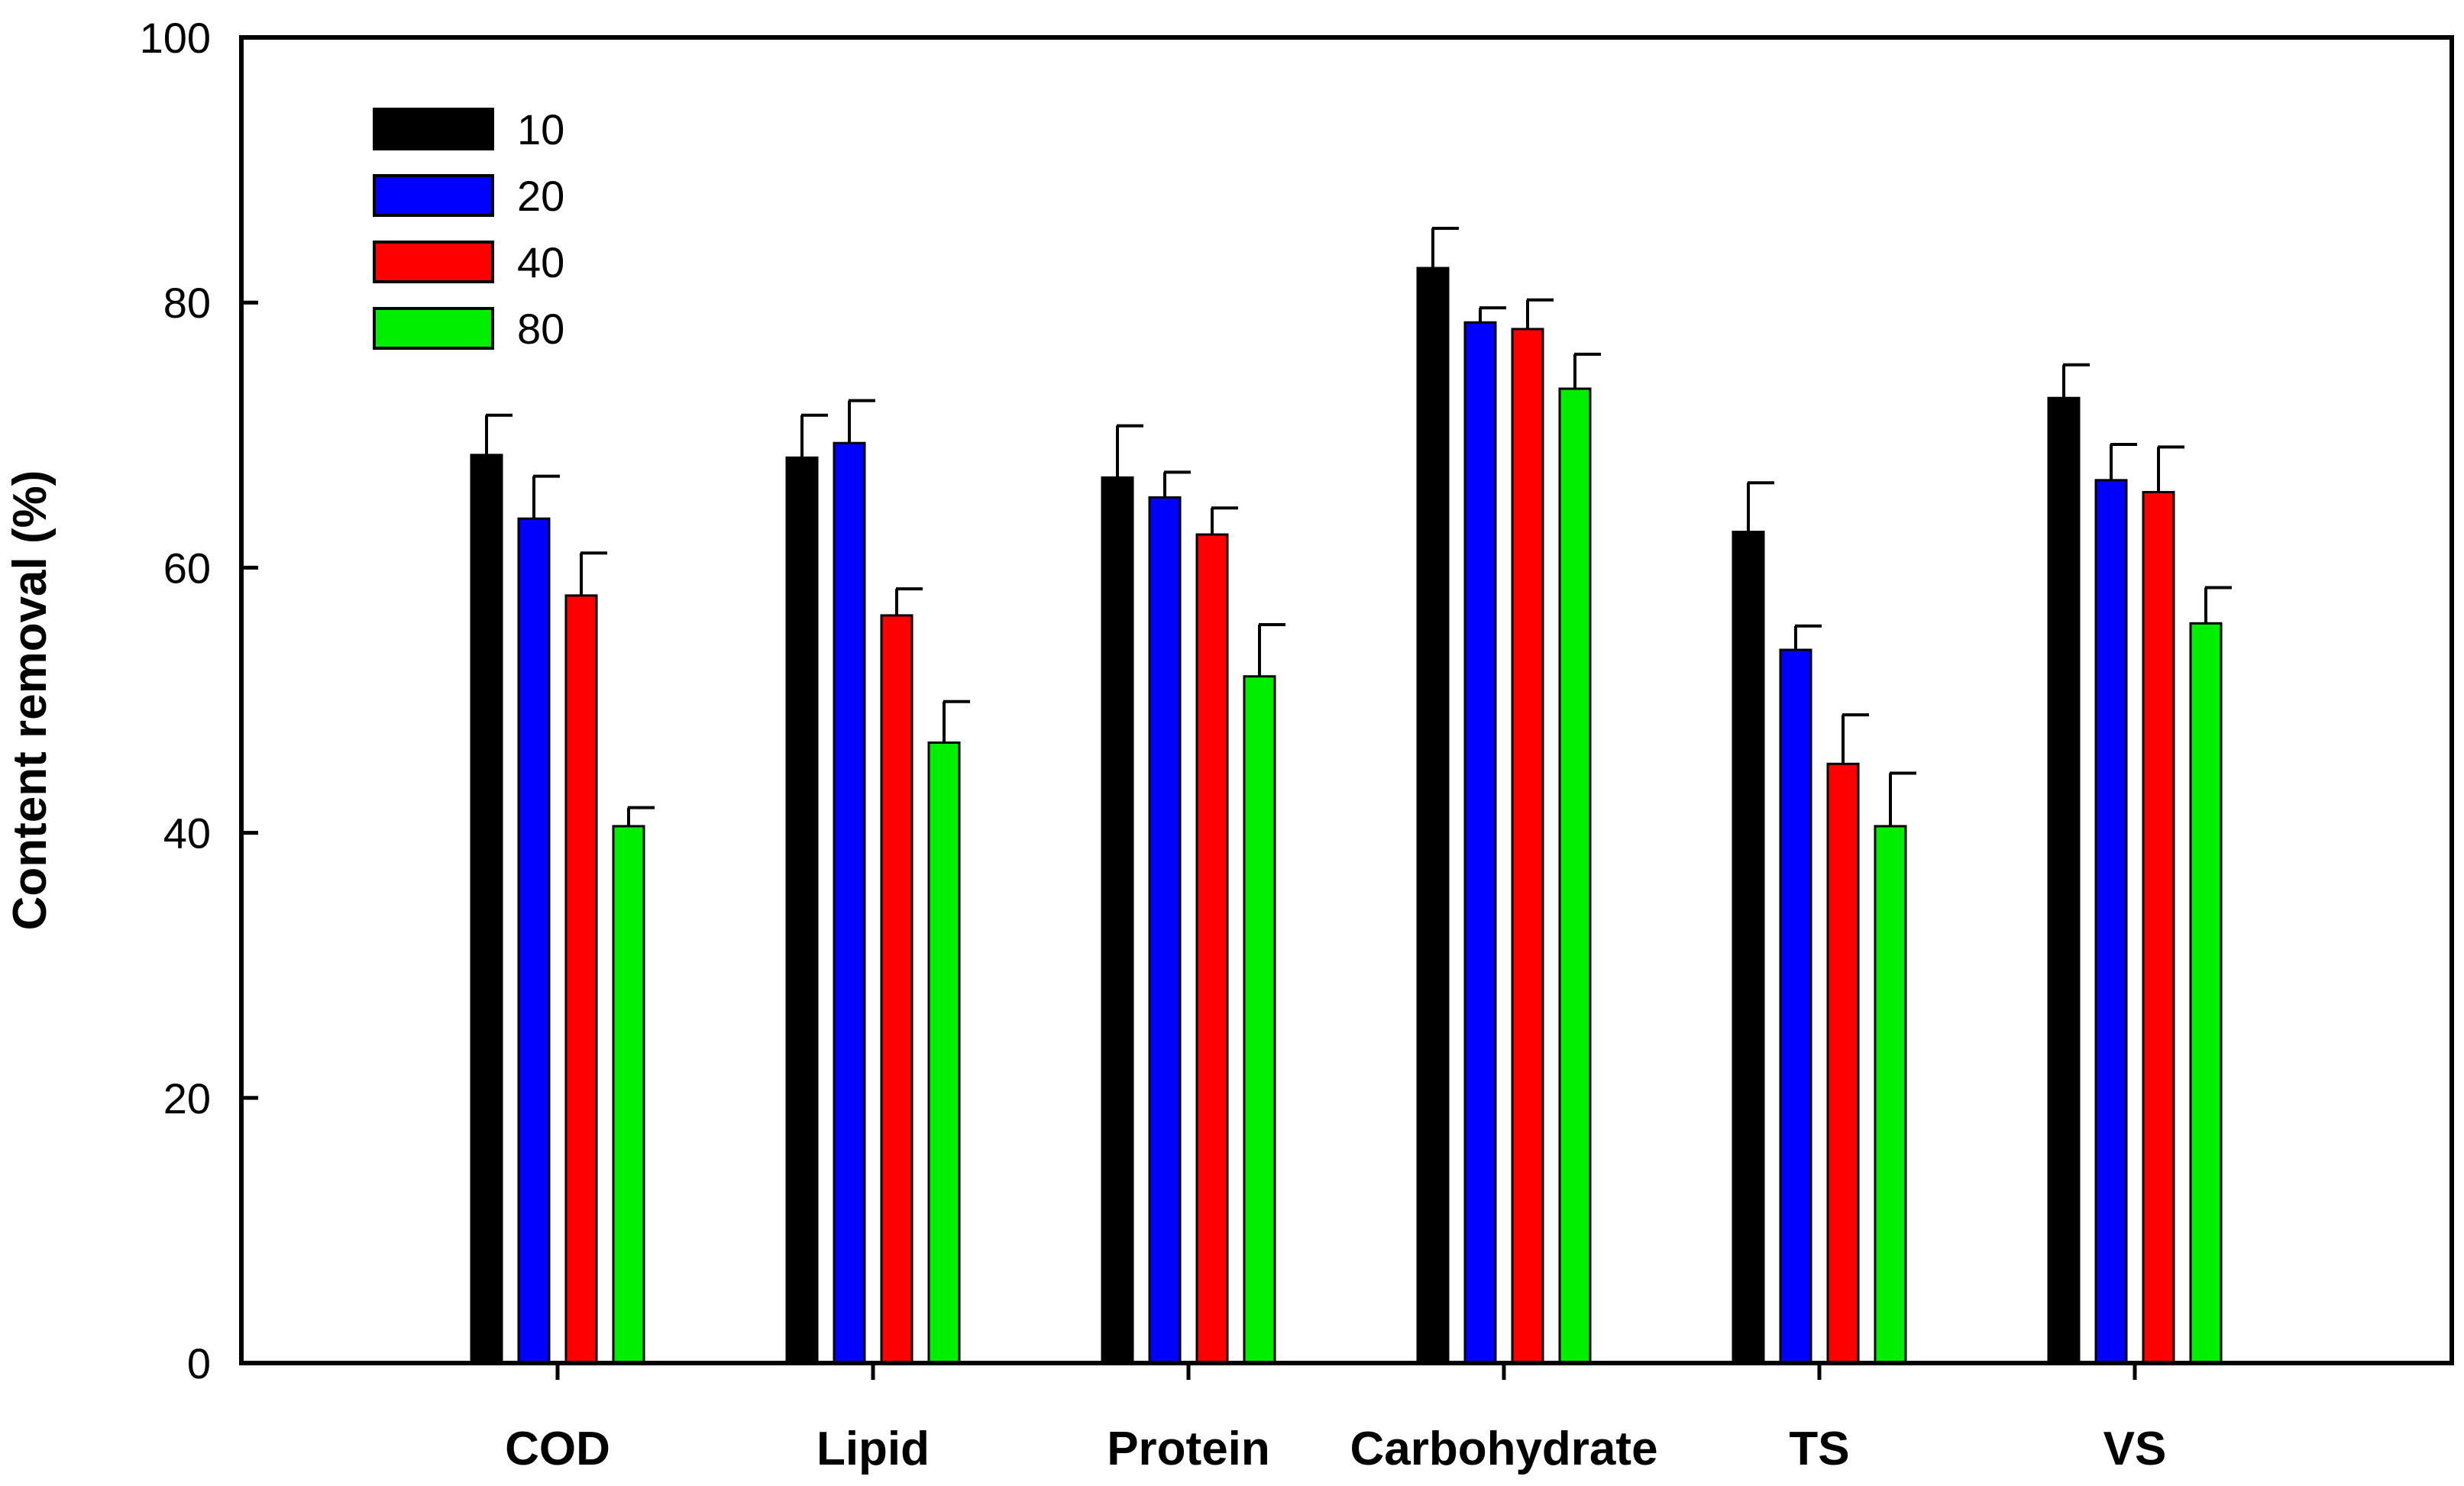 This screenshot has height=1486, width=2464. What do you see at coordinates (557, 1449) in the screenshot?
I see `category-label: COD` at bounding box center [557, 1449].